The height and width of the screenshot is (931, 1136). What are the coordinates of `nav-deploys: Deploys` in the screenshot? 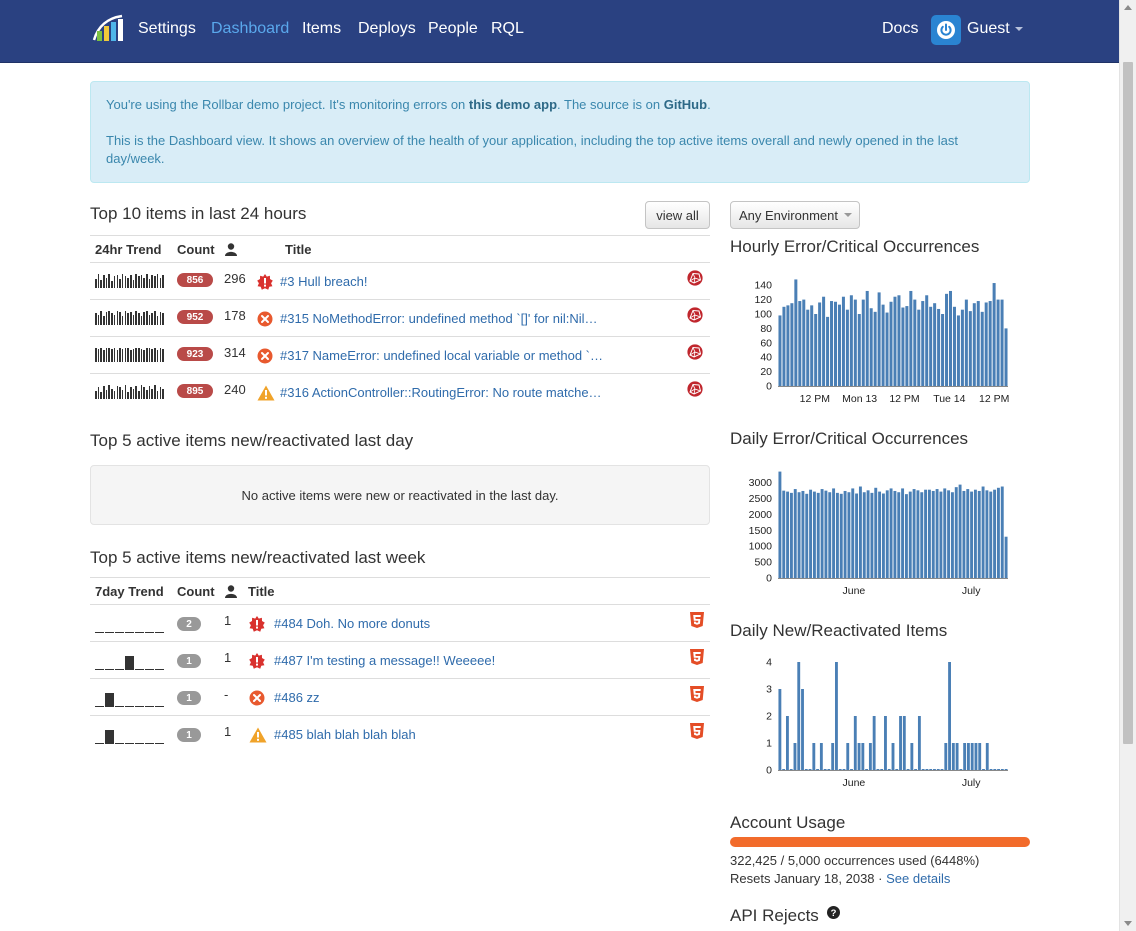 It's located at (387, 28).